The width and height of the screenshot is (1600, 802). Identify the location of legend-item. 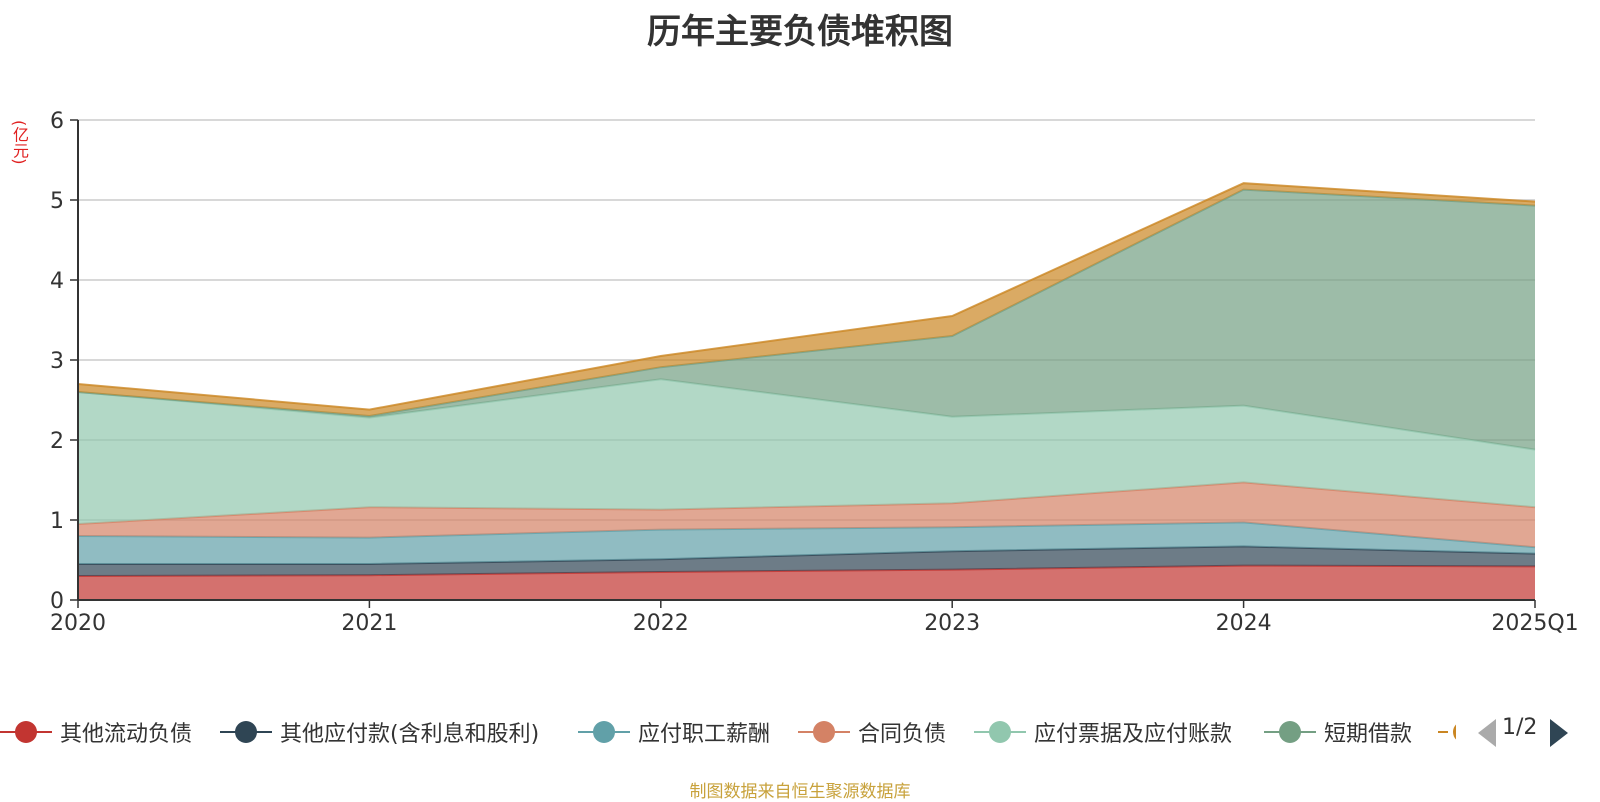
(1447, 732).